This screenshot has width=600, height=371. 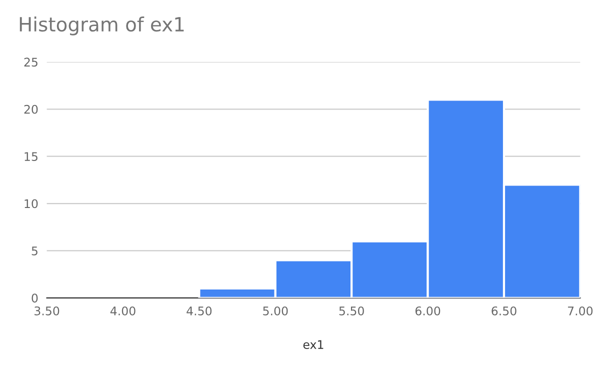 I want to click on y-tick-label: 0, so click(x=35, y=298).